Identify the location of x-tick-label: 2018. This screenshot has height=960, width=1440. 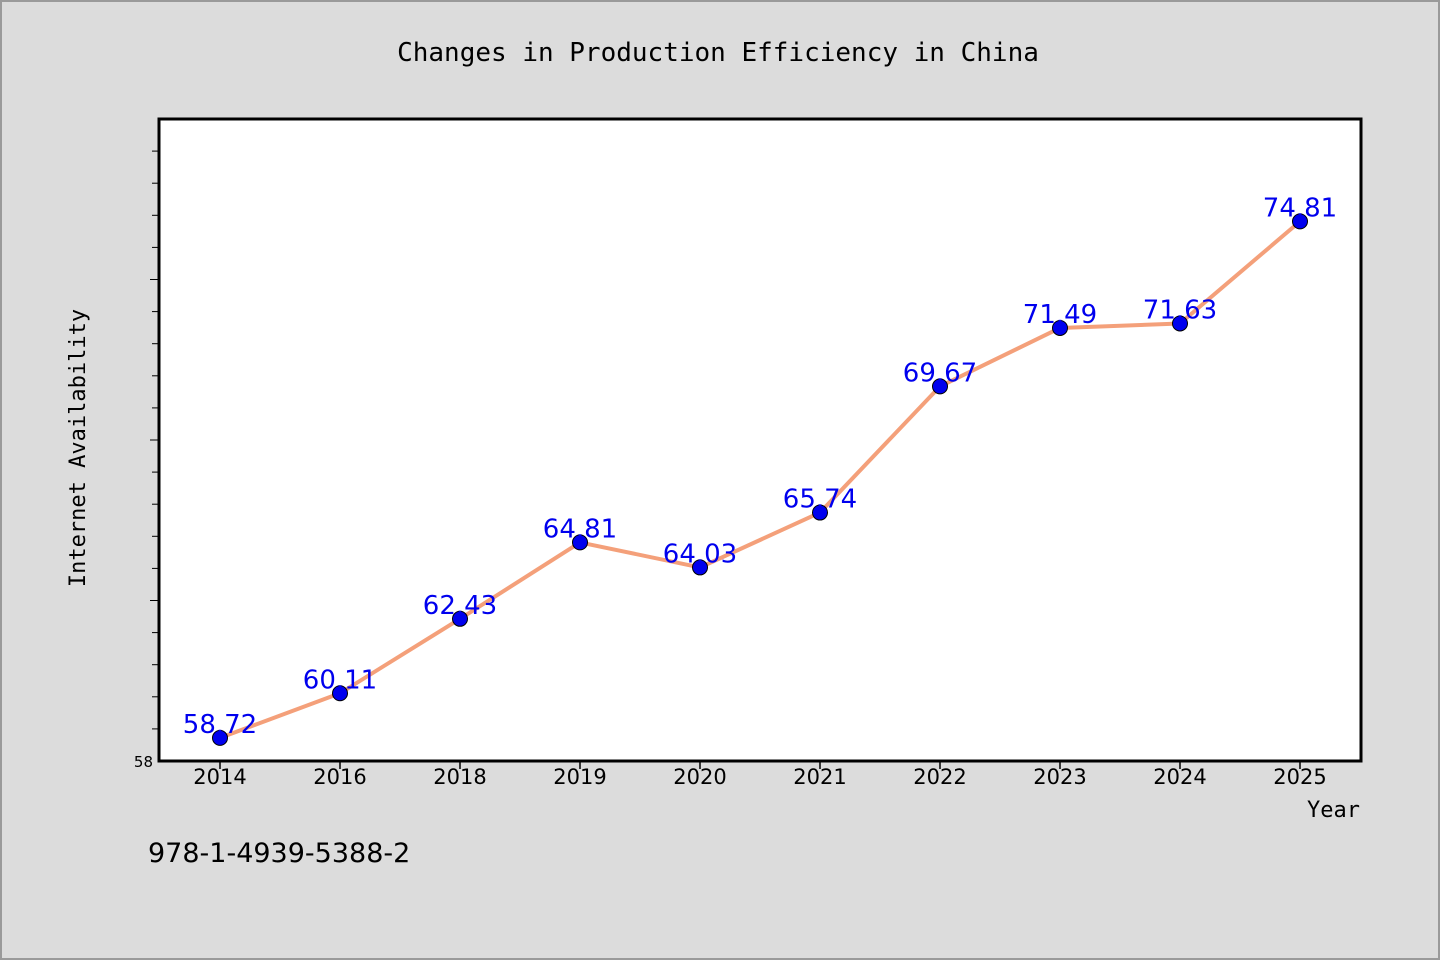
(459, 777).